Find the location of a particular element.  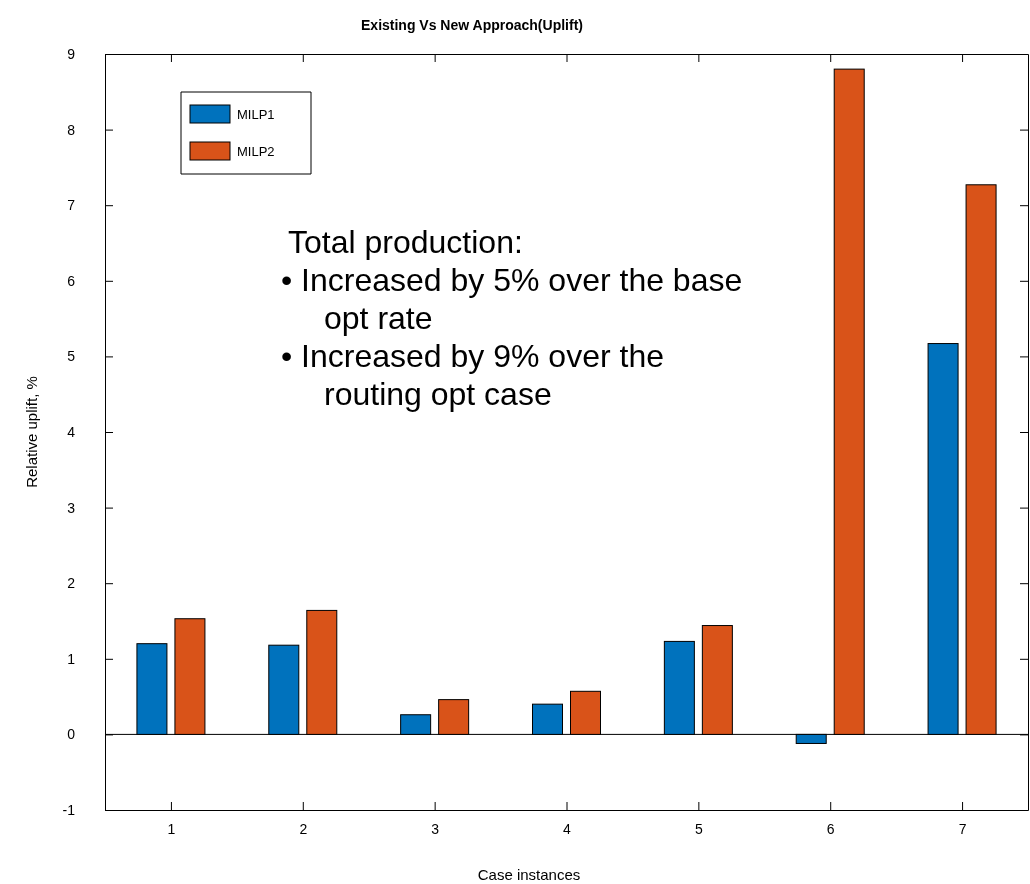

y-axis-title: Relative uplift, % is located at coordinates (31, 432).